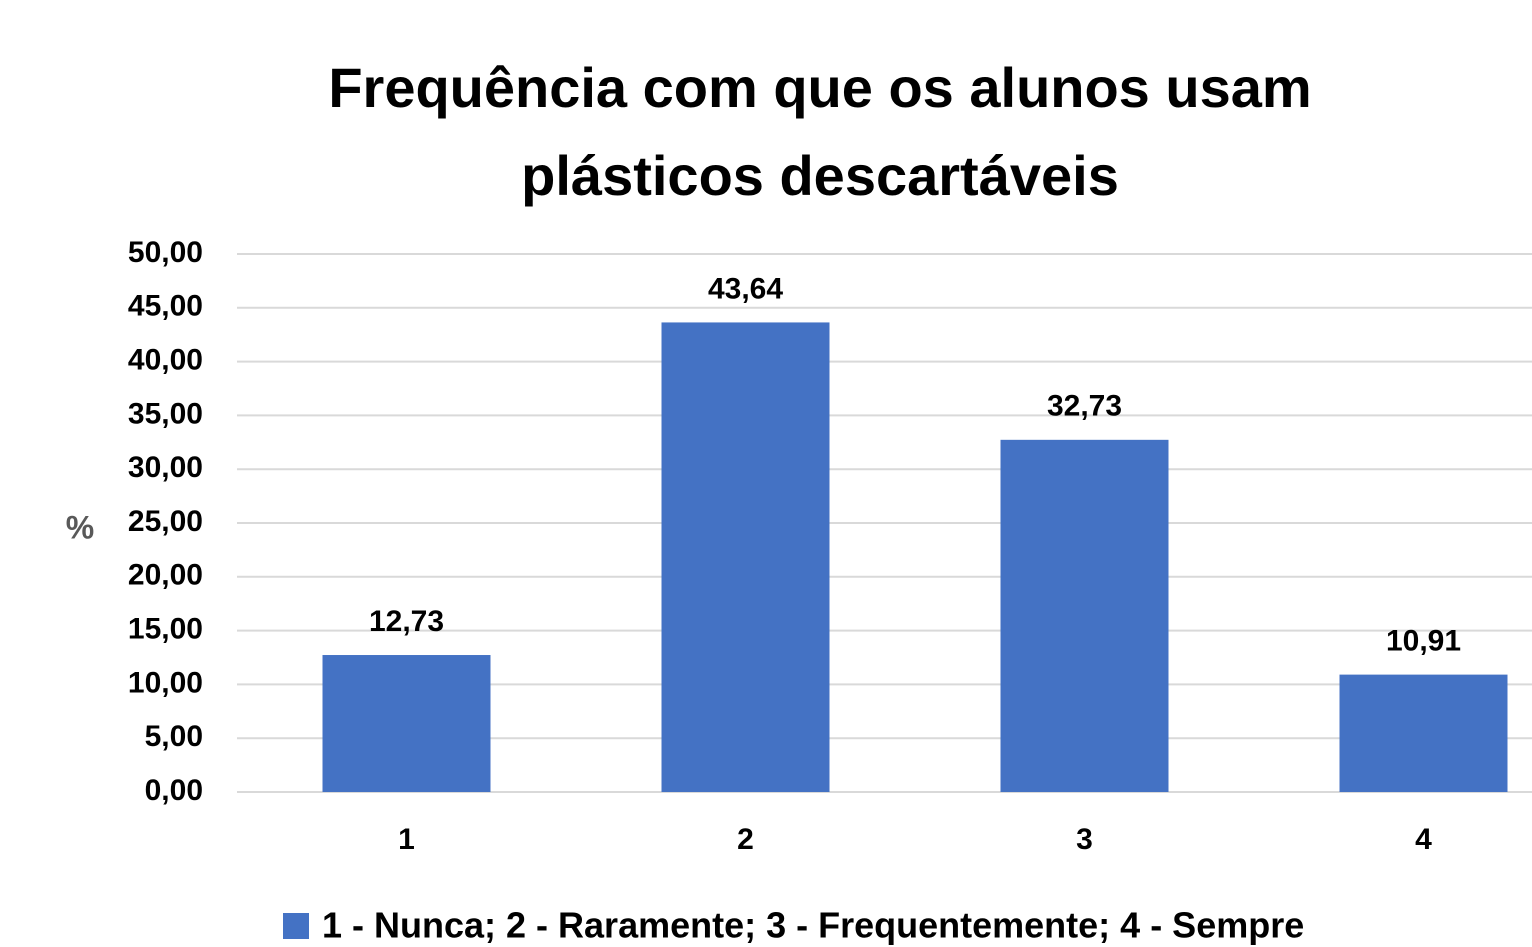 The image size is (1532, 947). What do you see at coordinates (165, 629) in the screenshot?
I see `y-tick-label: 15,00` at bounding box center [165, 629].